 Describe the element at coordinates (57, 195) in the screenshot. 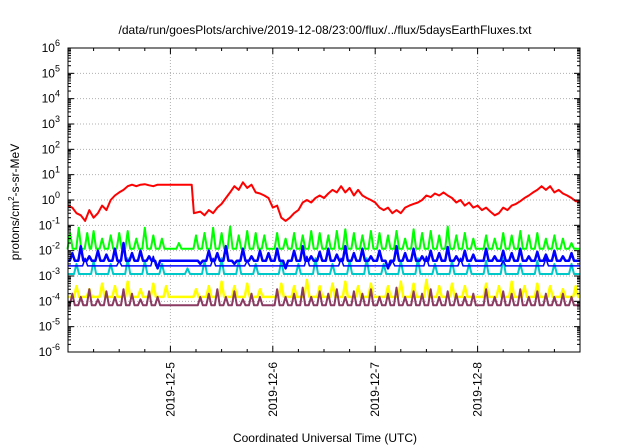

I see `y-tick-exponent: 0` at that location.